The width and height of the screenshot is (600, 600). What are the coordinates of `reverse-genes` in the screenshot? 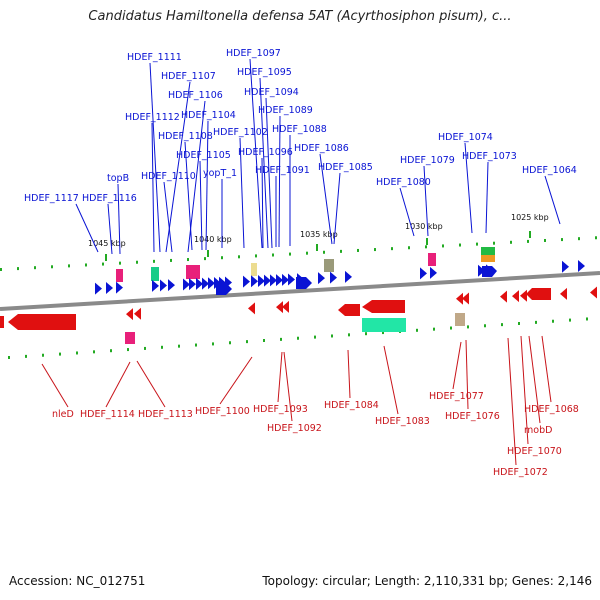 It's located at (361, 303).